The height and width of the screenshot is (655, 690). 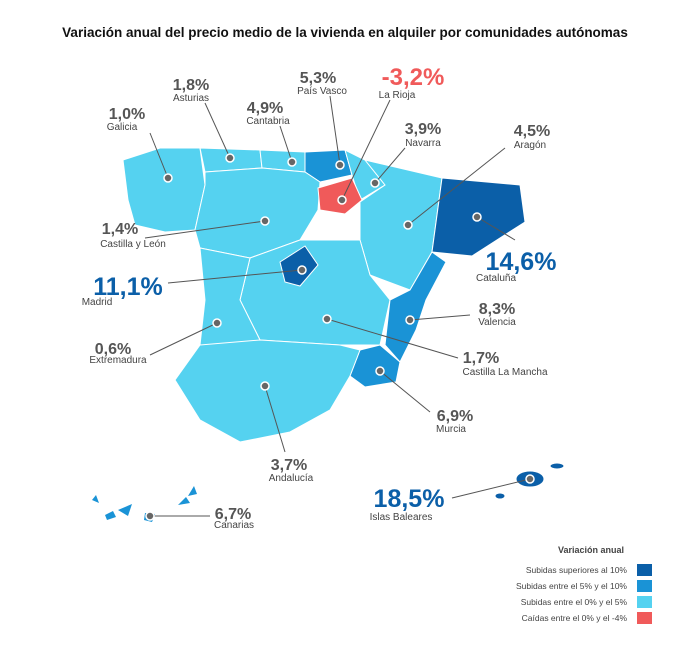 What do you see at coordinates (128, 287) in the screenshot?
I see `region-value: 11,1%` at bounding box center [128, 287].